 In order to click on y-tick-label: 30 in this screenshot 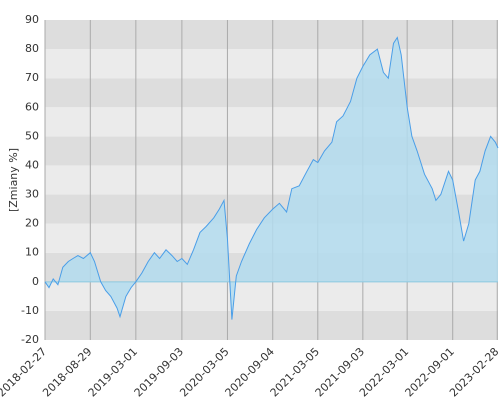, I will do `click(32, 194)`.